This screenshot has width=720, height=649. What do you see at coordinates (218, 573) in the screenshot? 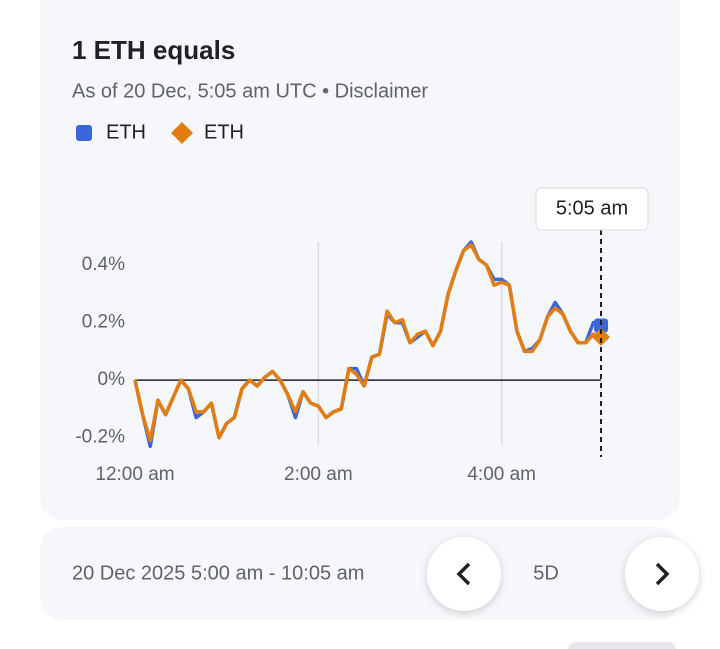
I see `date-range: 20 Dec 2025 5:00 am - 10:05 am` at bounding box center [218, 573].